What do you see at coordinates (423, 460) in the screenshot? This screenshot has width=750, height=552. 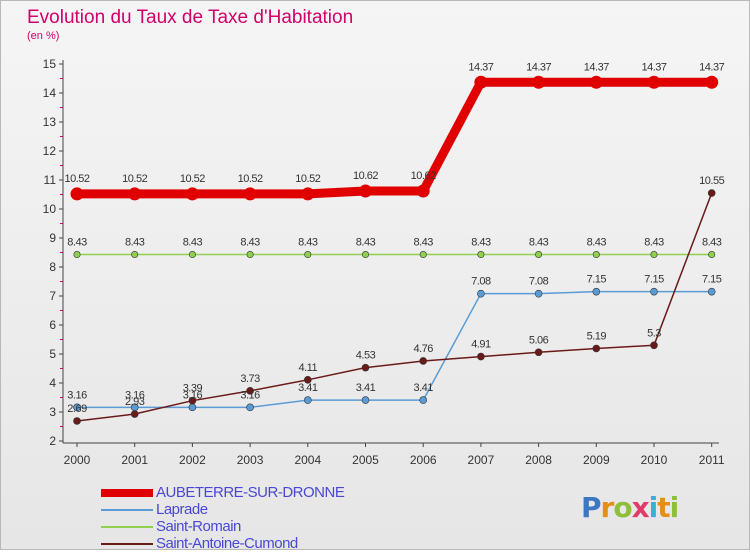 I see `x-tick-label: 2006` at bounding box center [423, 460].